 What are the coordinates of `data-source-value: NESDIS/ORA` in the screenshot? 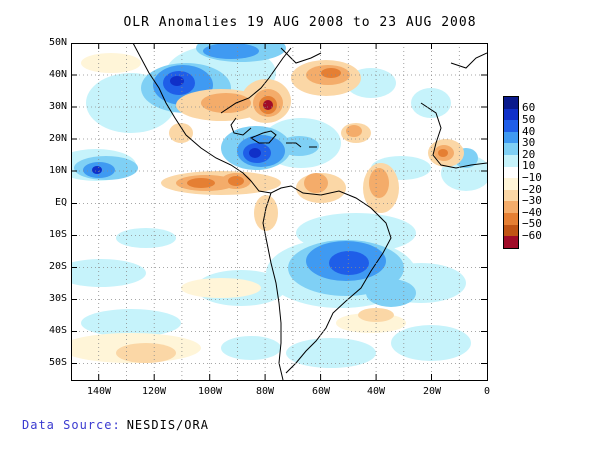 It's located at (167, 425).